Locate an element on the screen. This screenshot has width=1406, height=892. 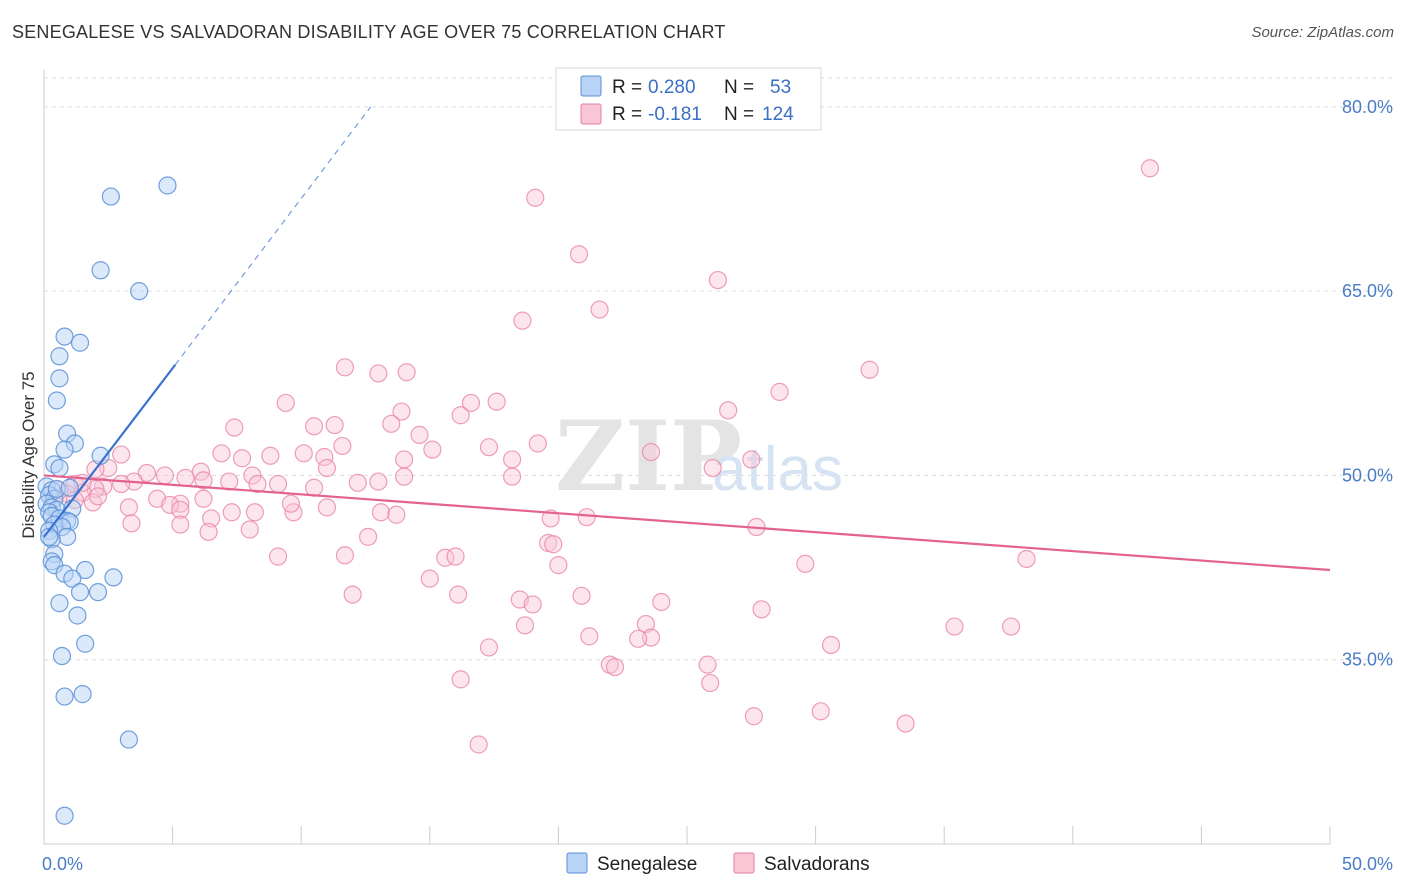
y-tick-label-65: 65.0% is located at coordinates (1367, 291).